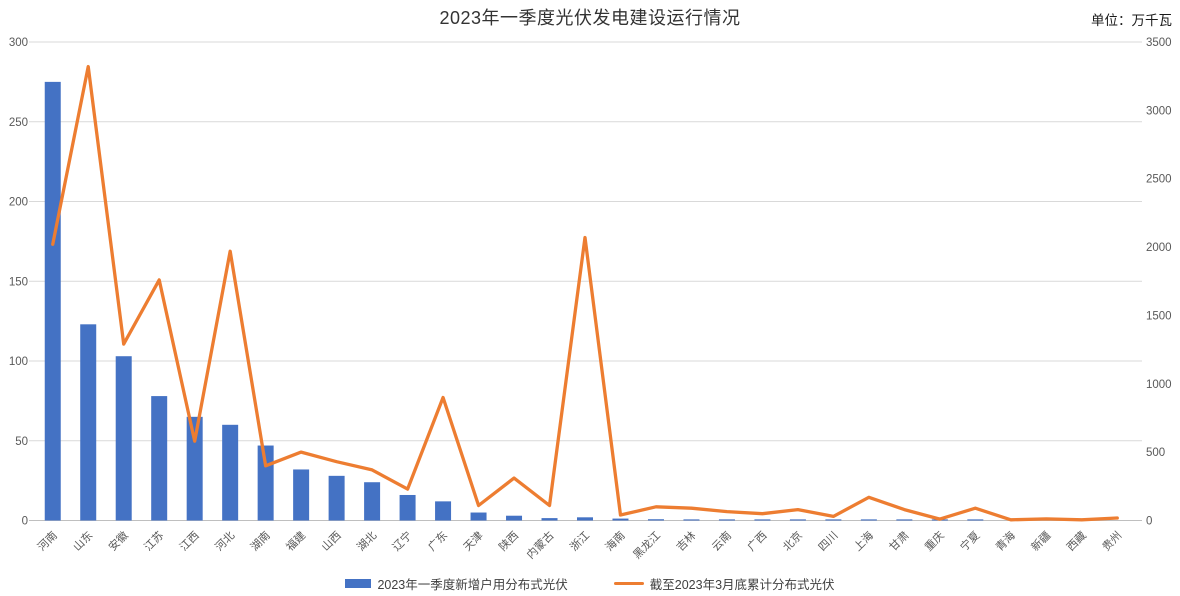  I want to click on x-axis-label: 湖南, so click(260, 541).